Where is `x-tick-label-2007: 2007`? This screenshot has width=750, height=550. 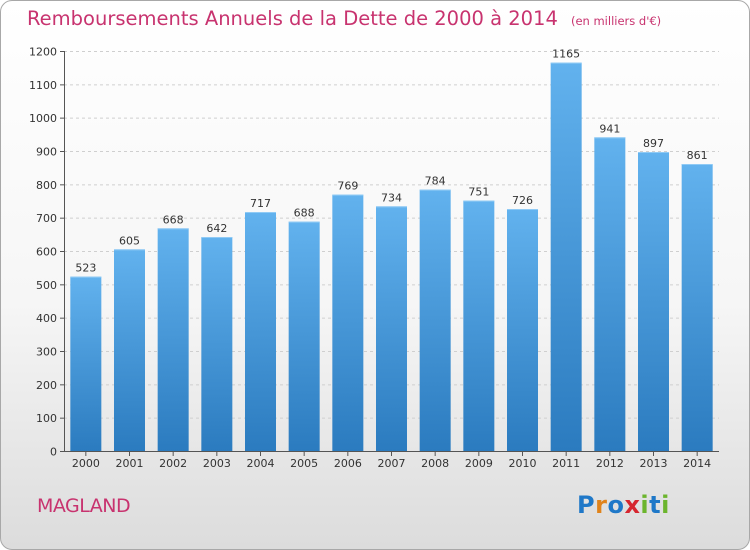 x-tick-label-2007: 2007 is located at coordinates (392, 463).